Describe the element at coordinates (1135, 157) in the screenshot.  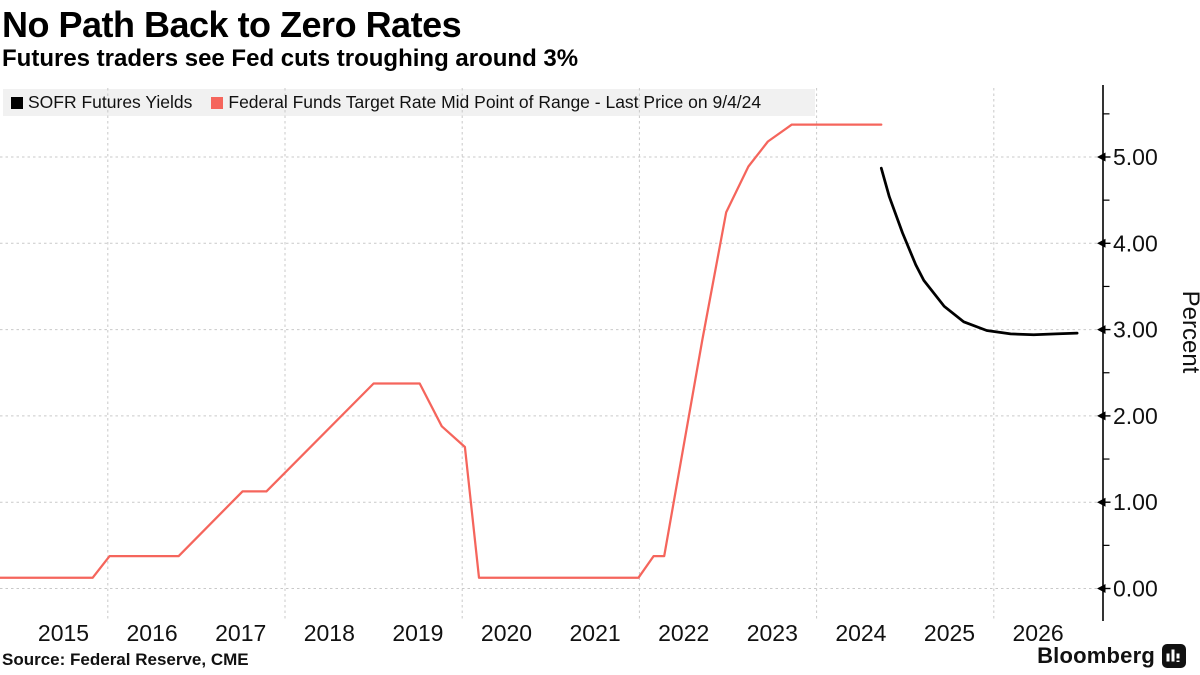
I see `y-tick-label: 5.00` at that location.